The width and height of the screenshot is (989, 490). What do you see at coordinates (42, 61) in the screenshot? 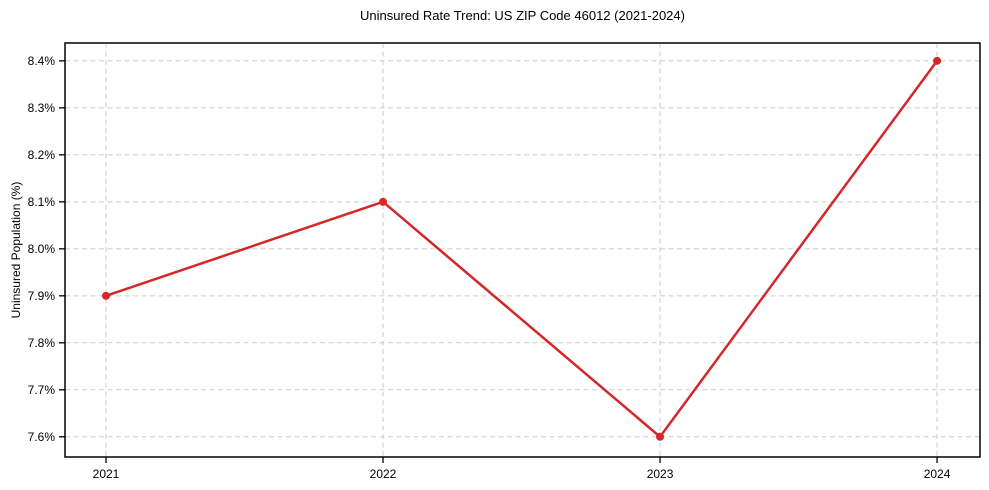
I see `y-tick-label: 8.4%` at bounding box center [42, 61].